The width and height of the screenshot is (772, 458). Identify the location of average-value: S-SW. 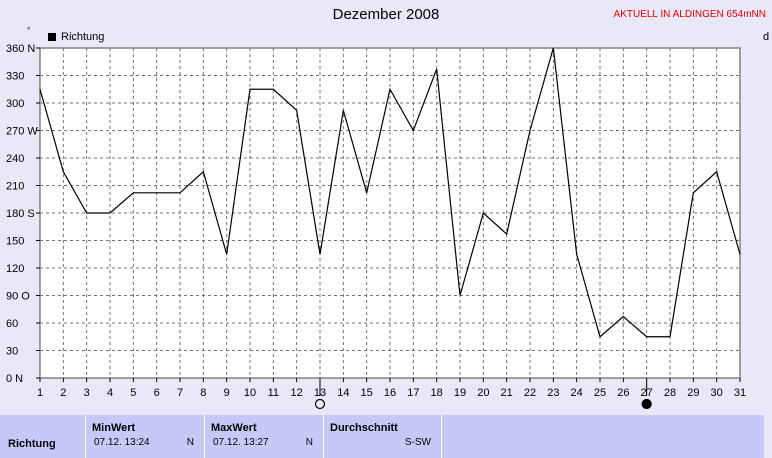
(417, 442).